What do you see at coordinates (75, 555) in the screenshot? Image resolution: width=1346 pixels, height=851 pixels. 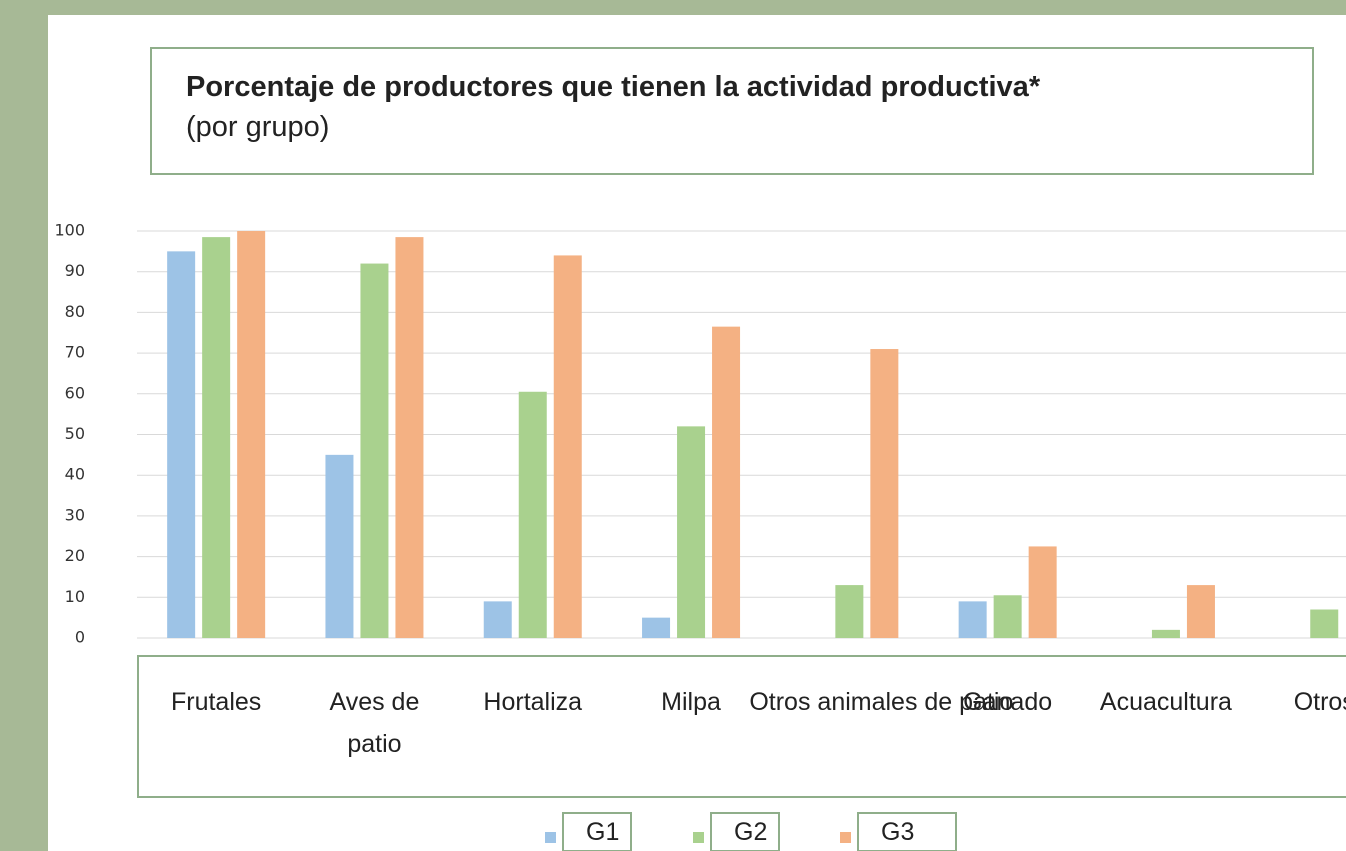 I see `y-tick-label: 20` at bounding box center [75, 555].